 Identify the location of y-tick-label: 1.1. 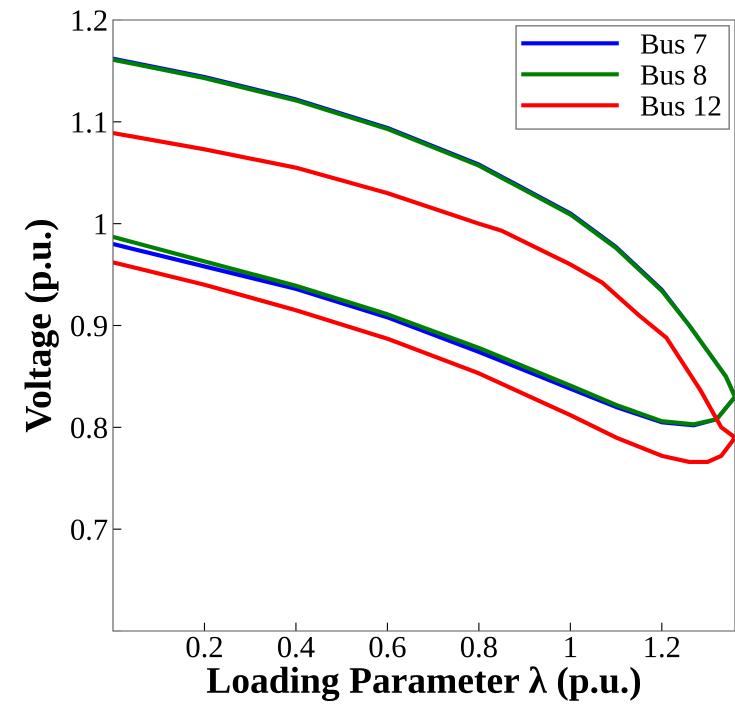
(89, 122).